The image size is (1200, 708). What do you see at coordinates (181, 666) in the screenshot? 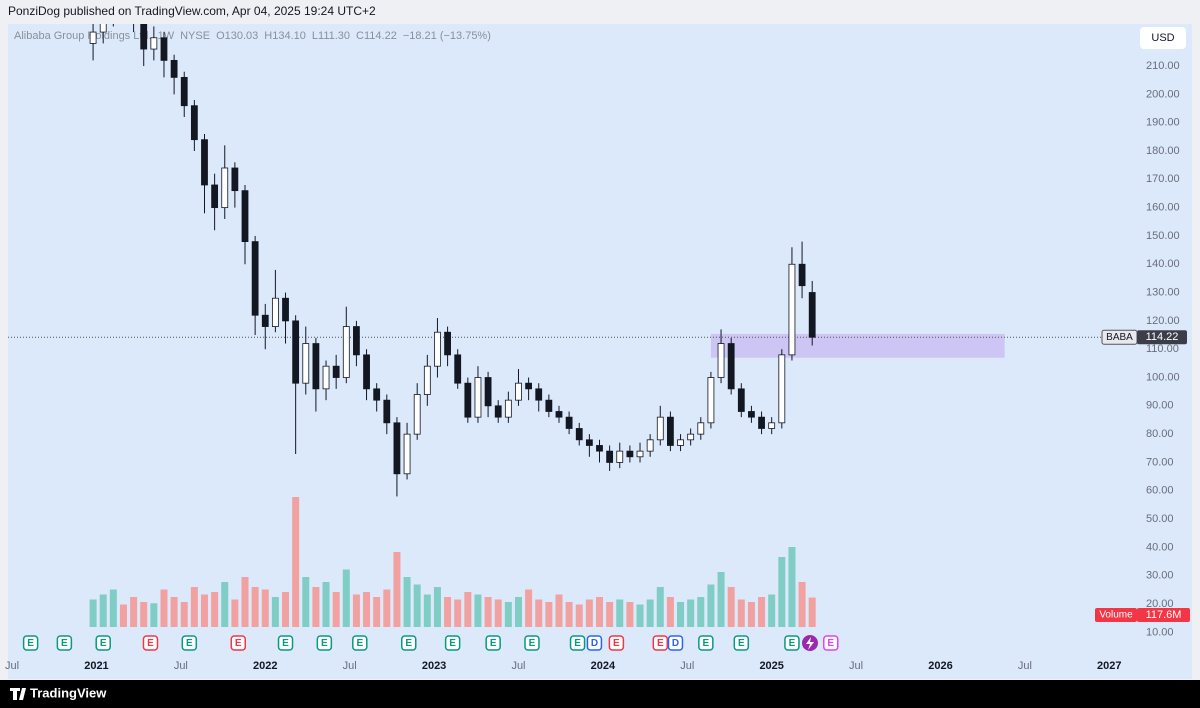
I see `x-tick-label: Jul` at bounding box center [181, 666].